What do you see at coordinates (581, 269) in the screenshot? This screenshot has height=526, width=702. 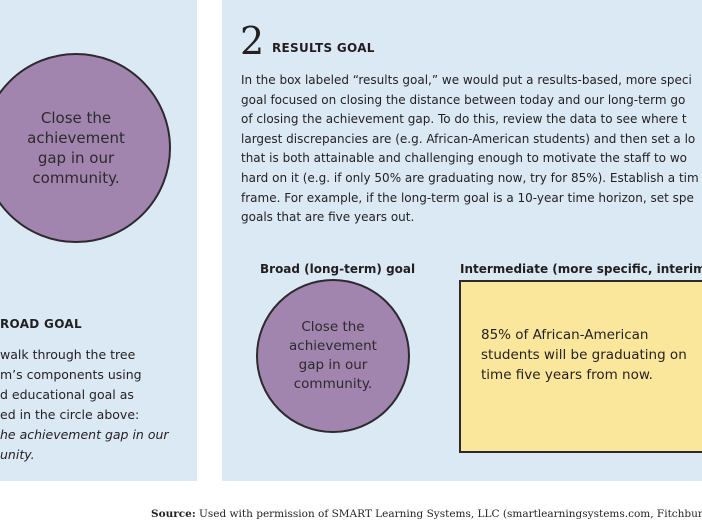 I see `intermediate-goal-label: Intermediate (more specific, interim) g` at bounding box center [581, 269].